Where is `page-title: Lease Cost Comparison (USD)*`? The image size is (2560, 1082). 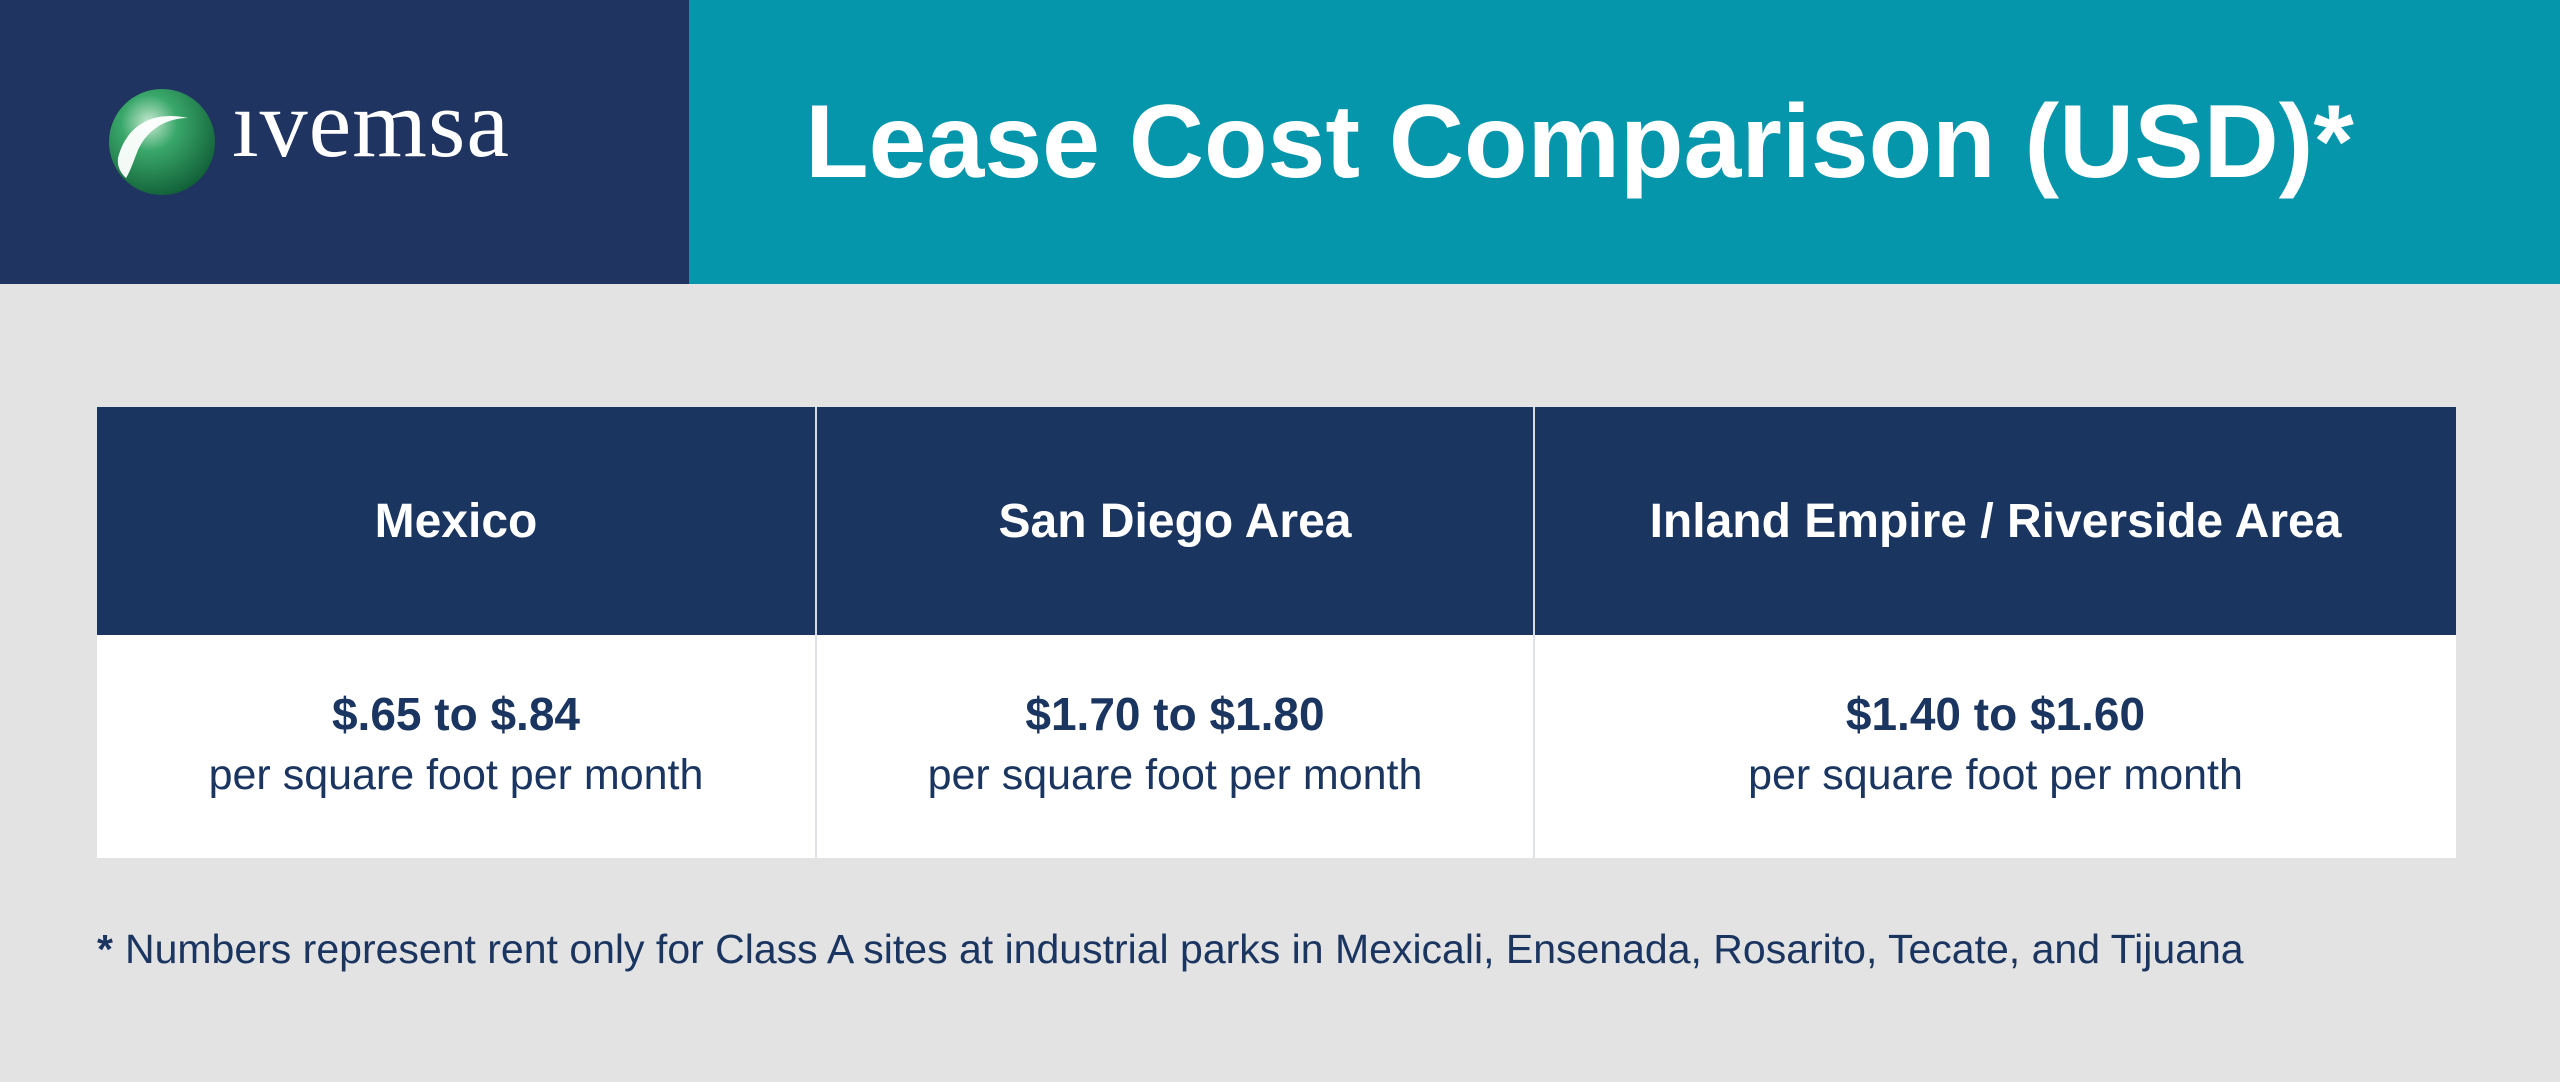 page-title: Lease Cost Comparison (USD)* is located at coordinates (1579, 142).